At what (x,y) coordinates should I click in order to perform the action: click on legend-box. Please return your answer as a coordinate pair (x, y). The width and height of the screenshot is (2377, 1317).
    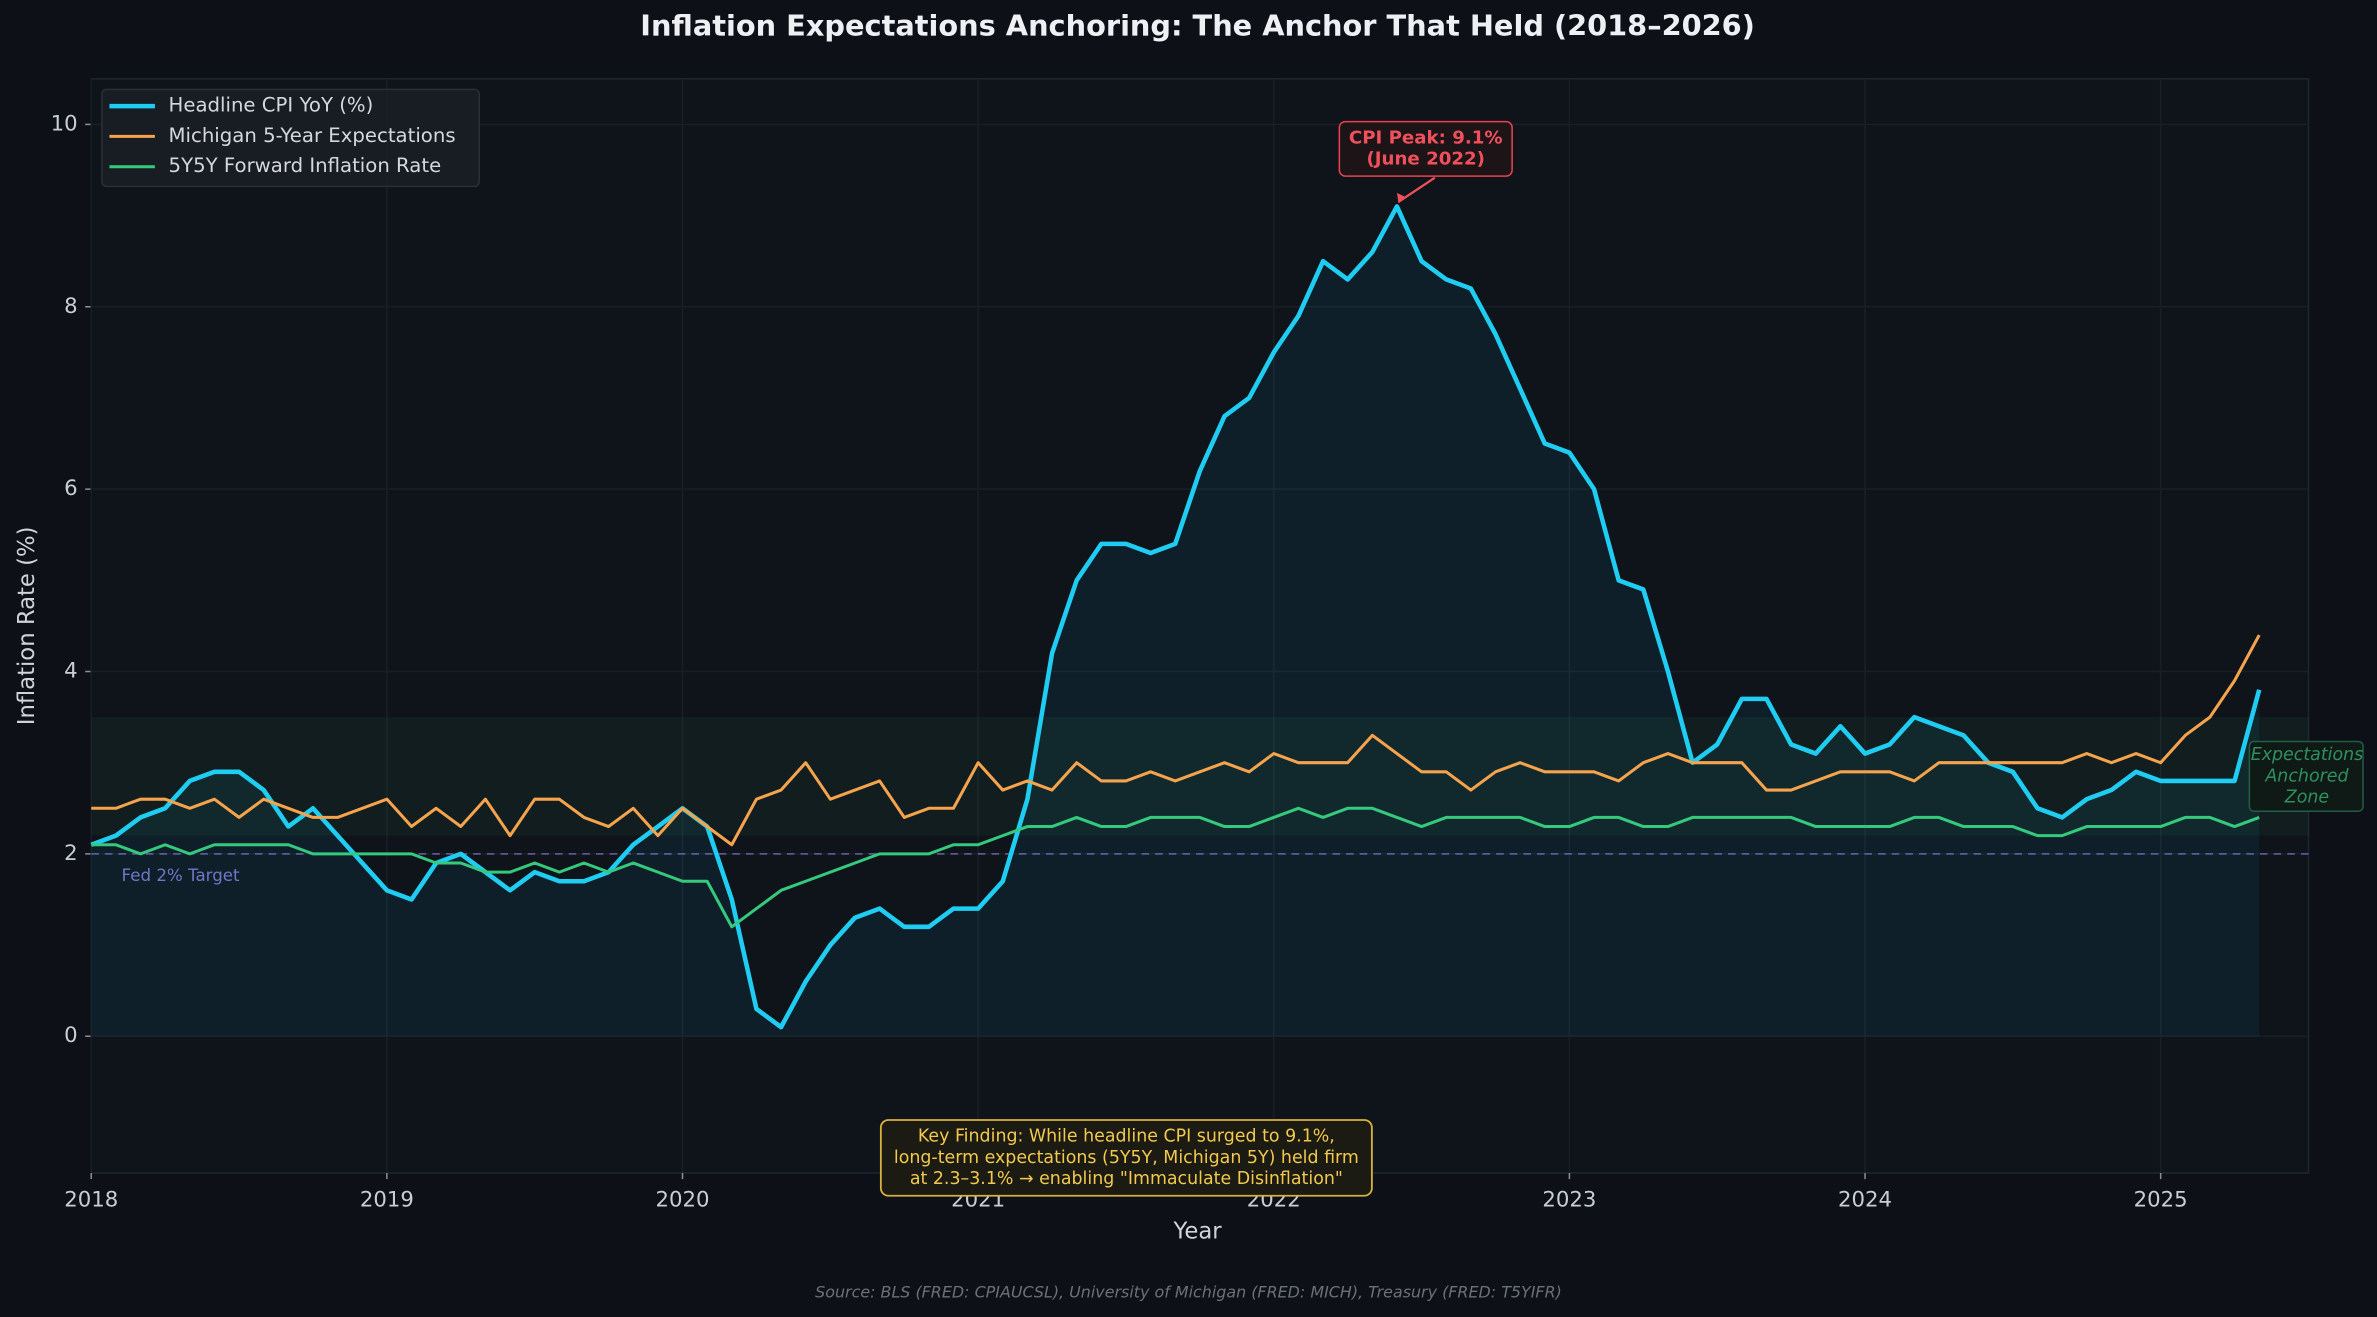
    Looking at the image, I should click on (290, 138).